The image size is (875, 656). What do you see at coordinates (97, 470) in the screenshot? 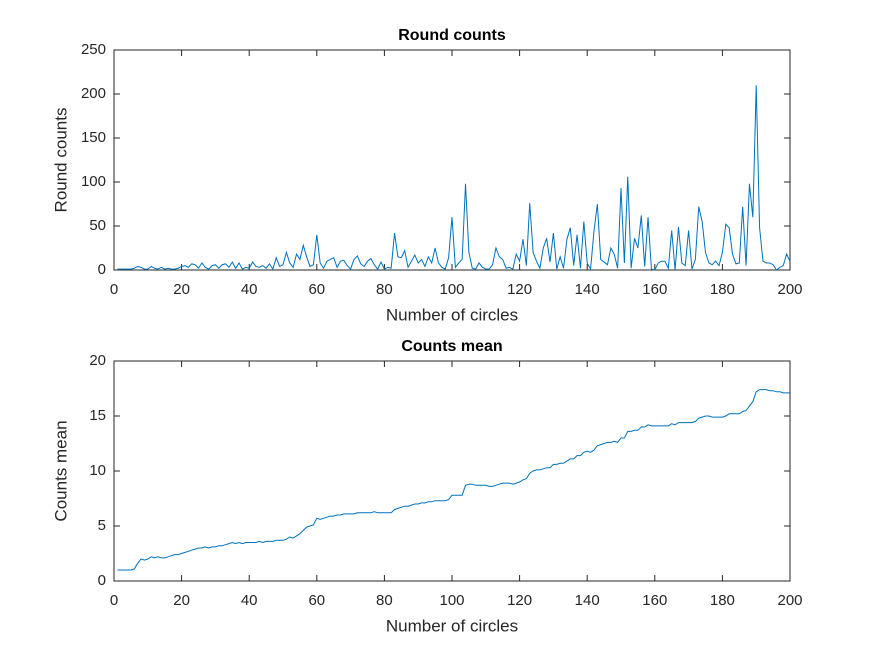
I see `y-tick-label: 10` at bounding box center [97, 470].